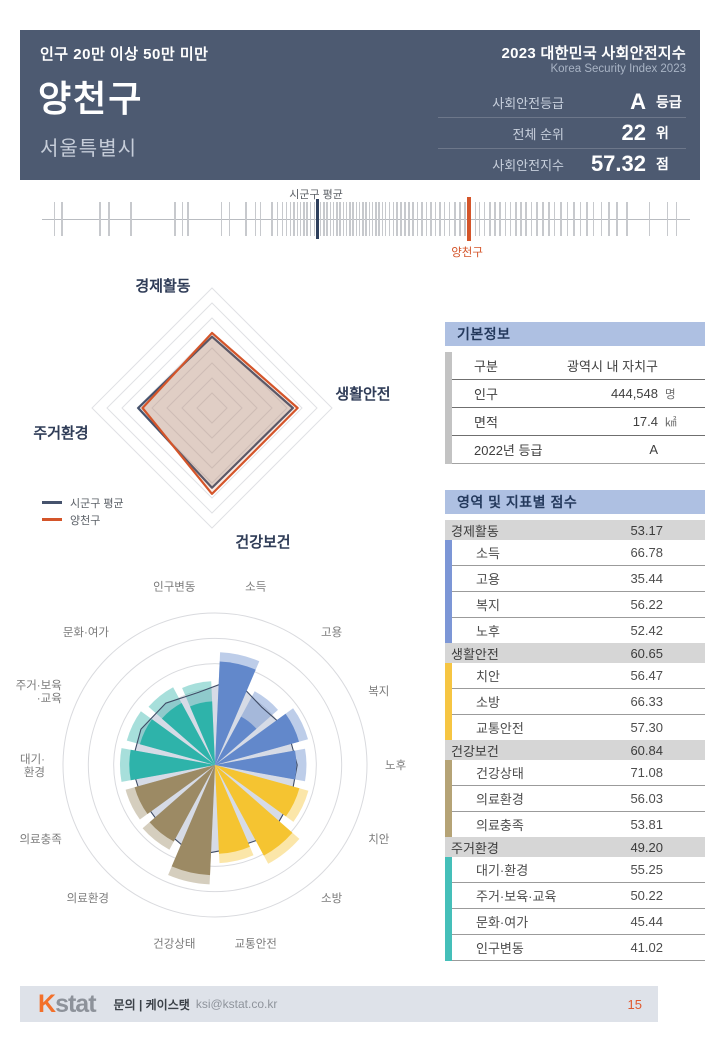 The height and width of the screenshot is (1040, 720). Describe the element at coordinates (578, 772) in the screenshot. I see `table-row: 건강상태 71.08` at that location.